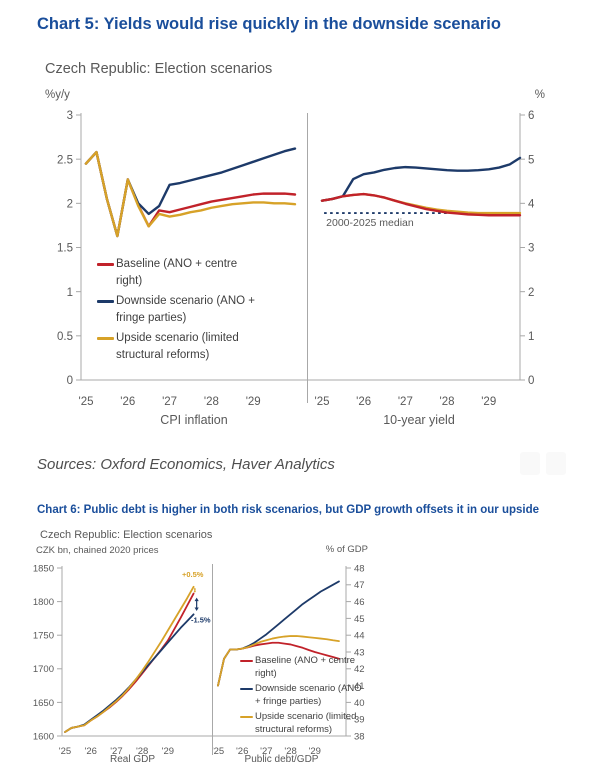 The width and height of the screenshot is (603, 775). Describe the element at coordinates (97, 550) in the screenshot. I see `gdp-axis-unit-label: CZK bn, chained 2020 prices` at that location.